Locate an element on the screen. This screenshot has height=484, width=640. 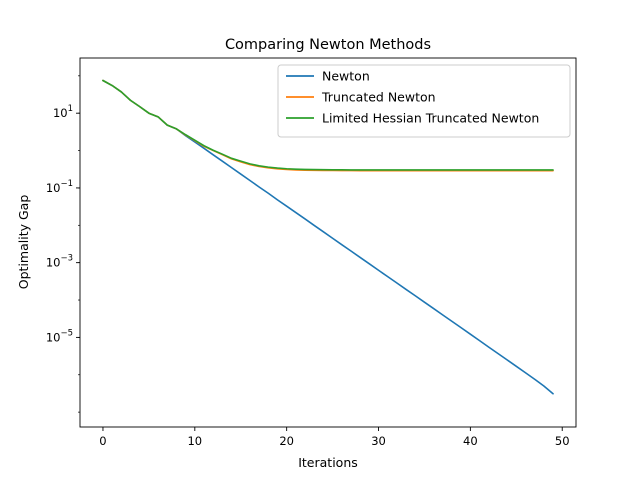
x-tick-label: 40 is located at coordinates (470, 441).